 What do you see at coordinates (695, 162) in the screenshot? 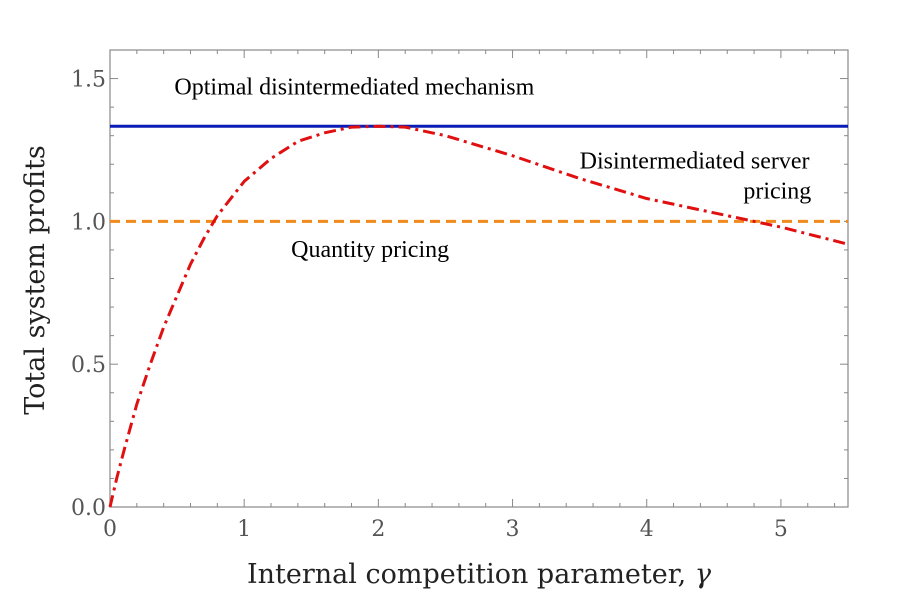
I see `annotation-label: Disintermediated server` at bounding box center [695, 162].